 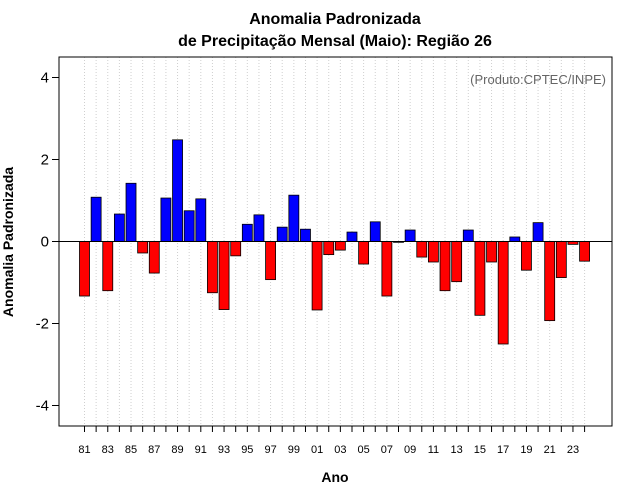 I want to click on source-note: (Produto:CPTEC/INPE), so click(x=538, y=79).